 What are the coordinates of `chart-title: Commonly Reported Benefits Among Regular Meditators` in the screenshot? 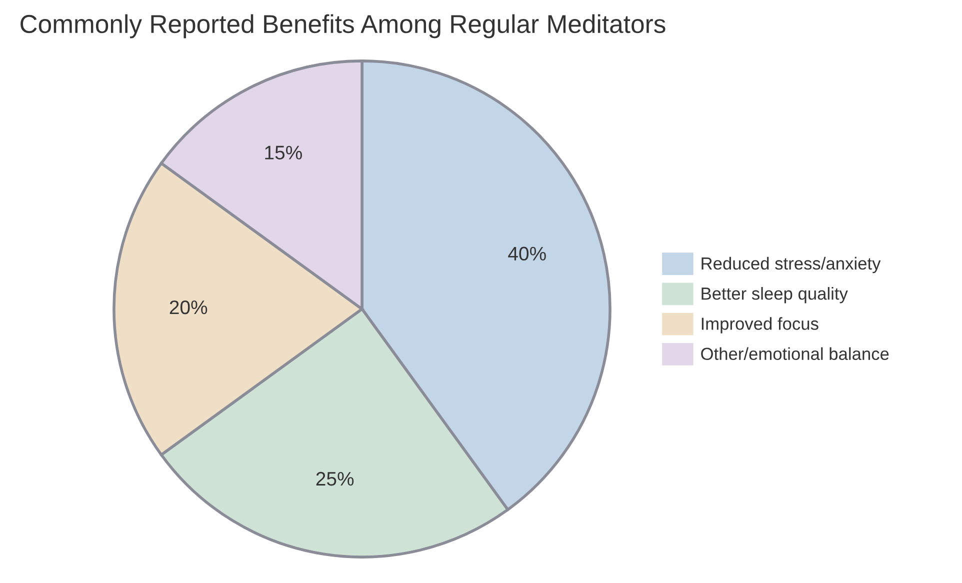 It's located at (343, 26).